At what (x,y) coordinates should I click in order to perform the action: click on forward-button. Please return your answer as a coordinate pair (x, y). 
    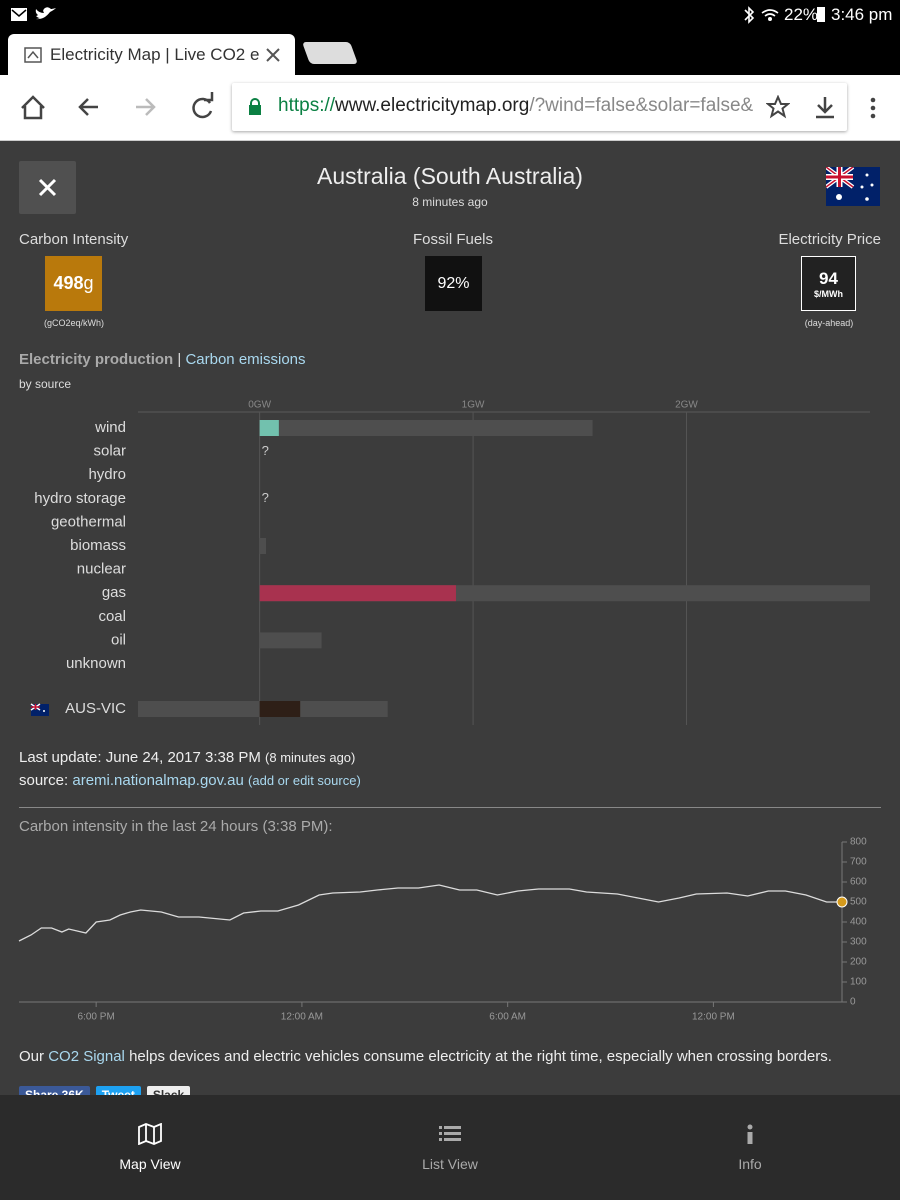
    Looking at the image, I should click on (146, 107).